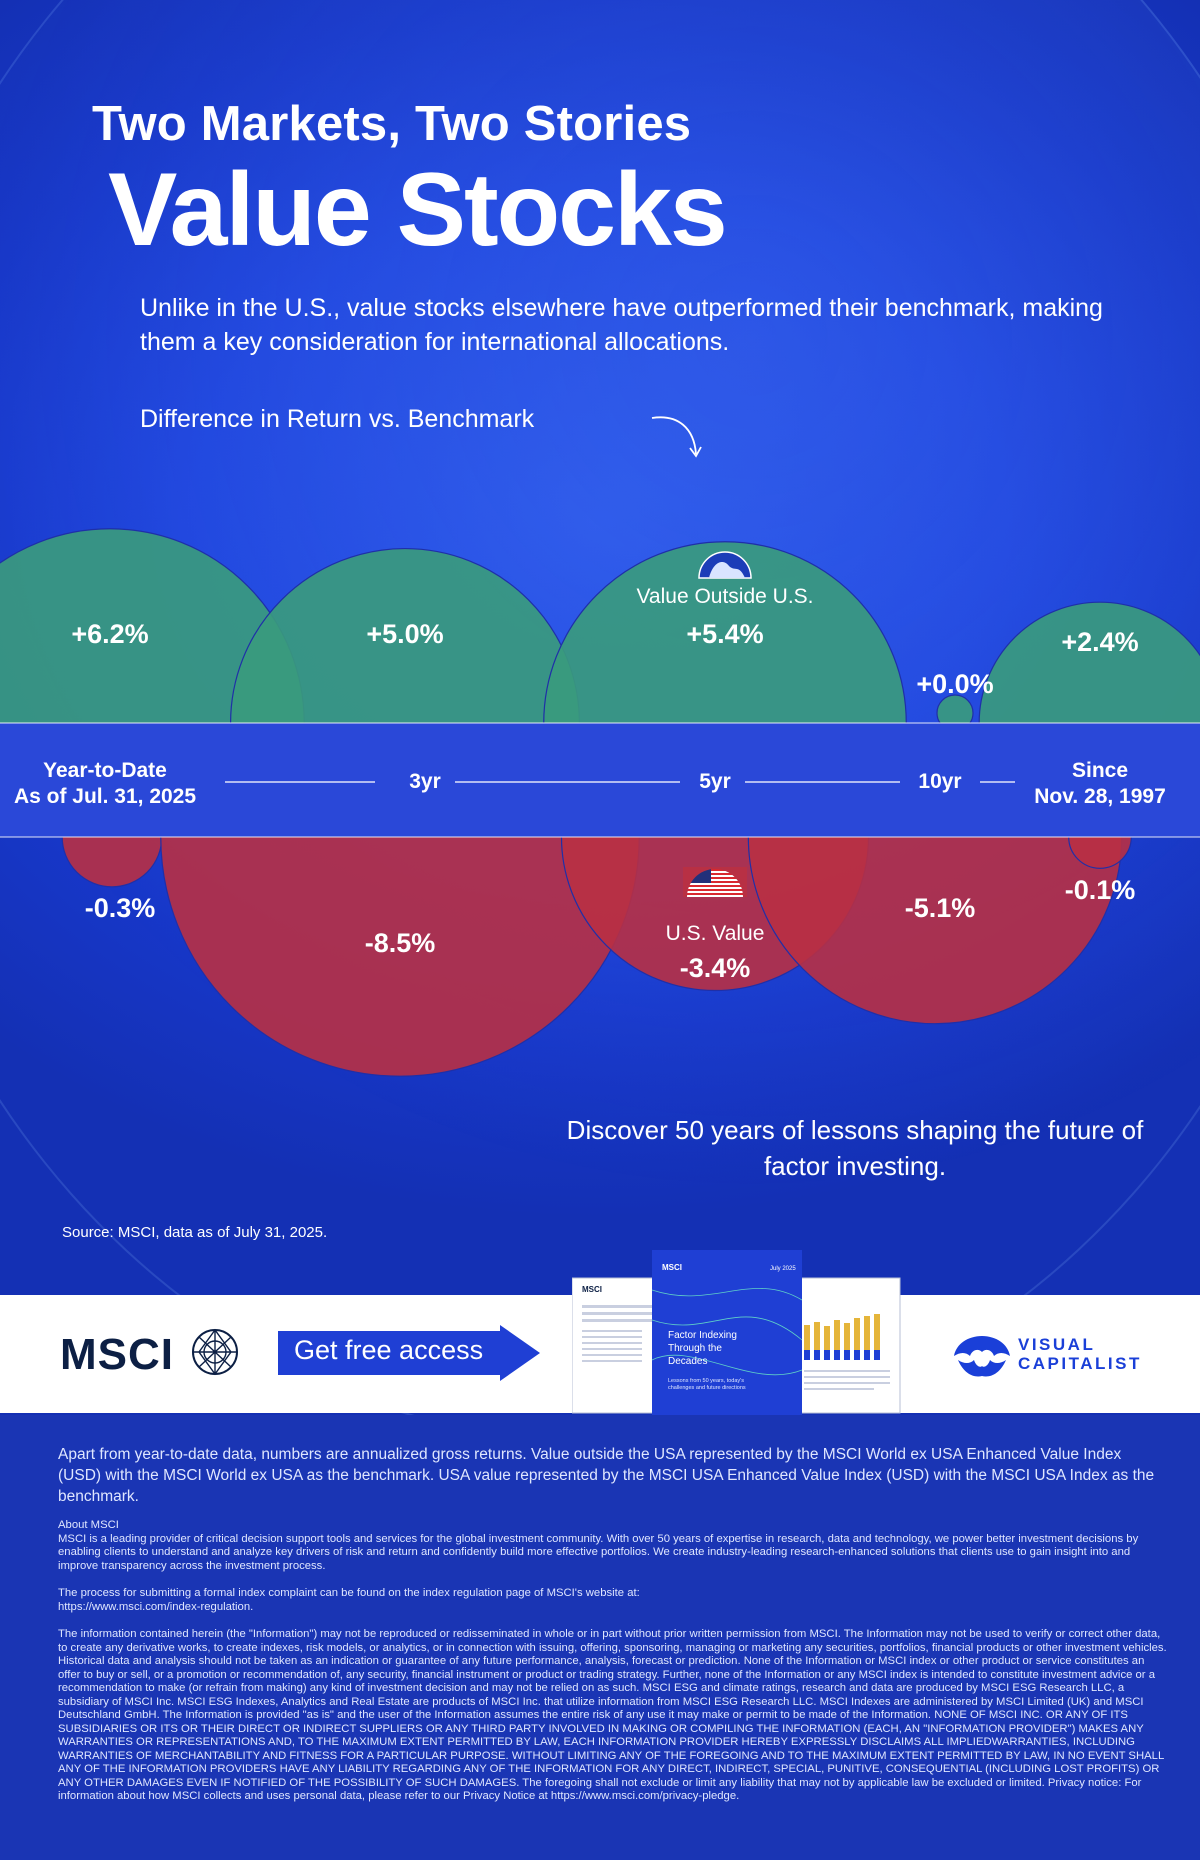  What do you see at coordinates (687, 1361) in the screenshot?
I see `report-title-line3: Decades` at bounding box center [687, 1361].